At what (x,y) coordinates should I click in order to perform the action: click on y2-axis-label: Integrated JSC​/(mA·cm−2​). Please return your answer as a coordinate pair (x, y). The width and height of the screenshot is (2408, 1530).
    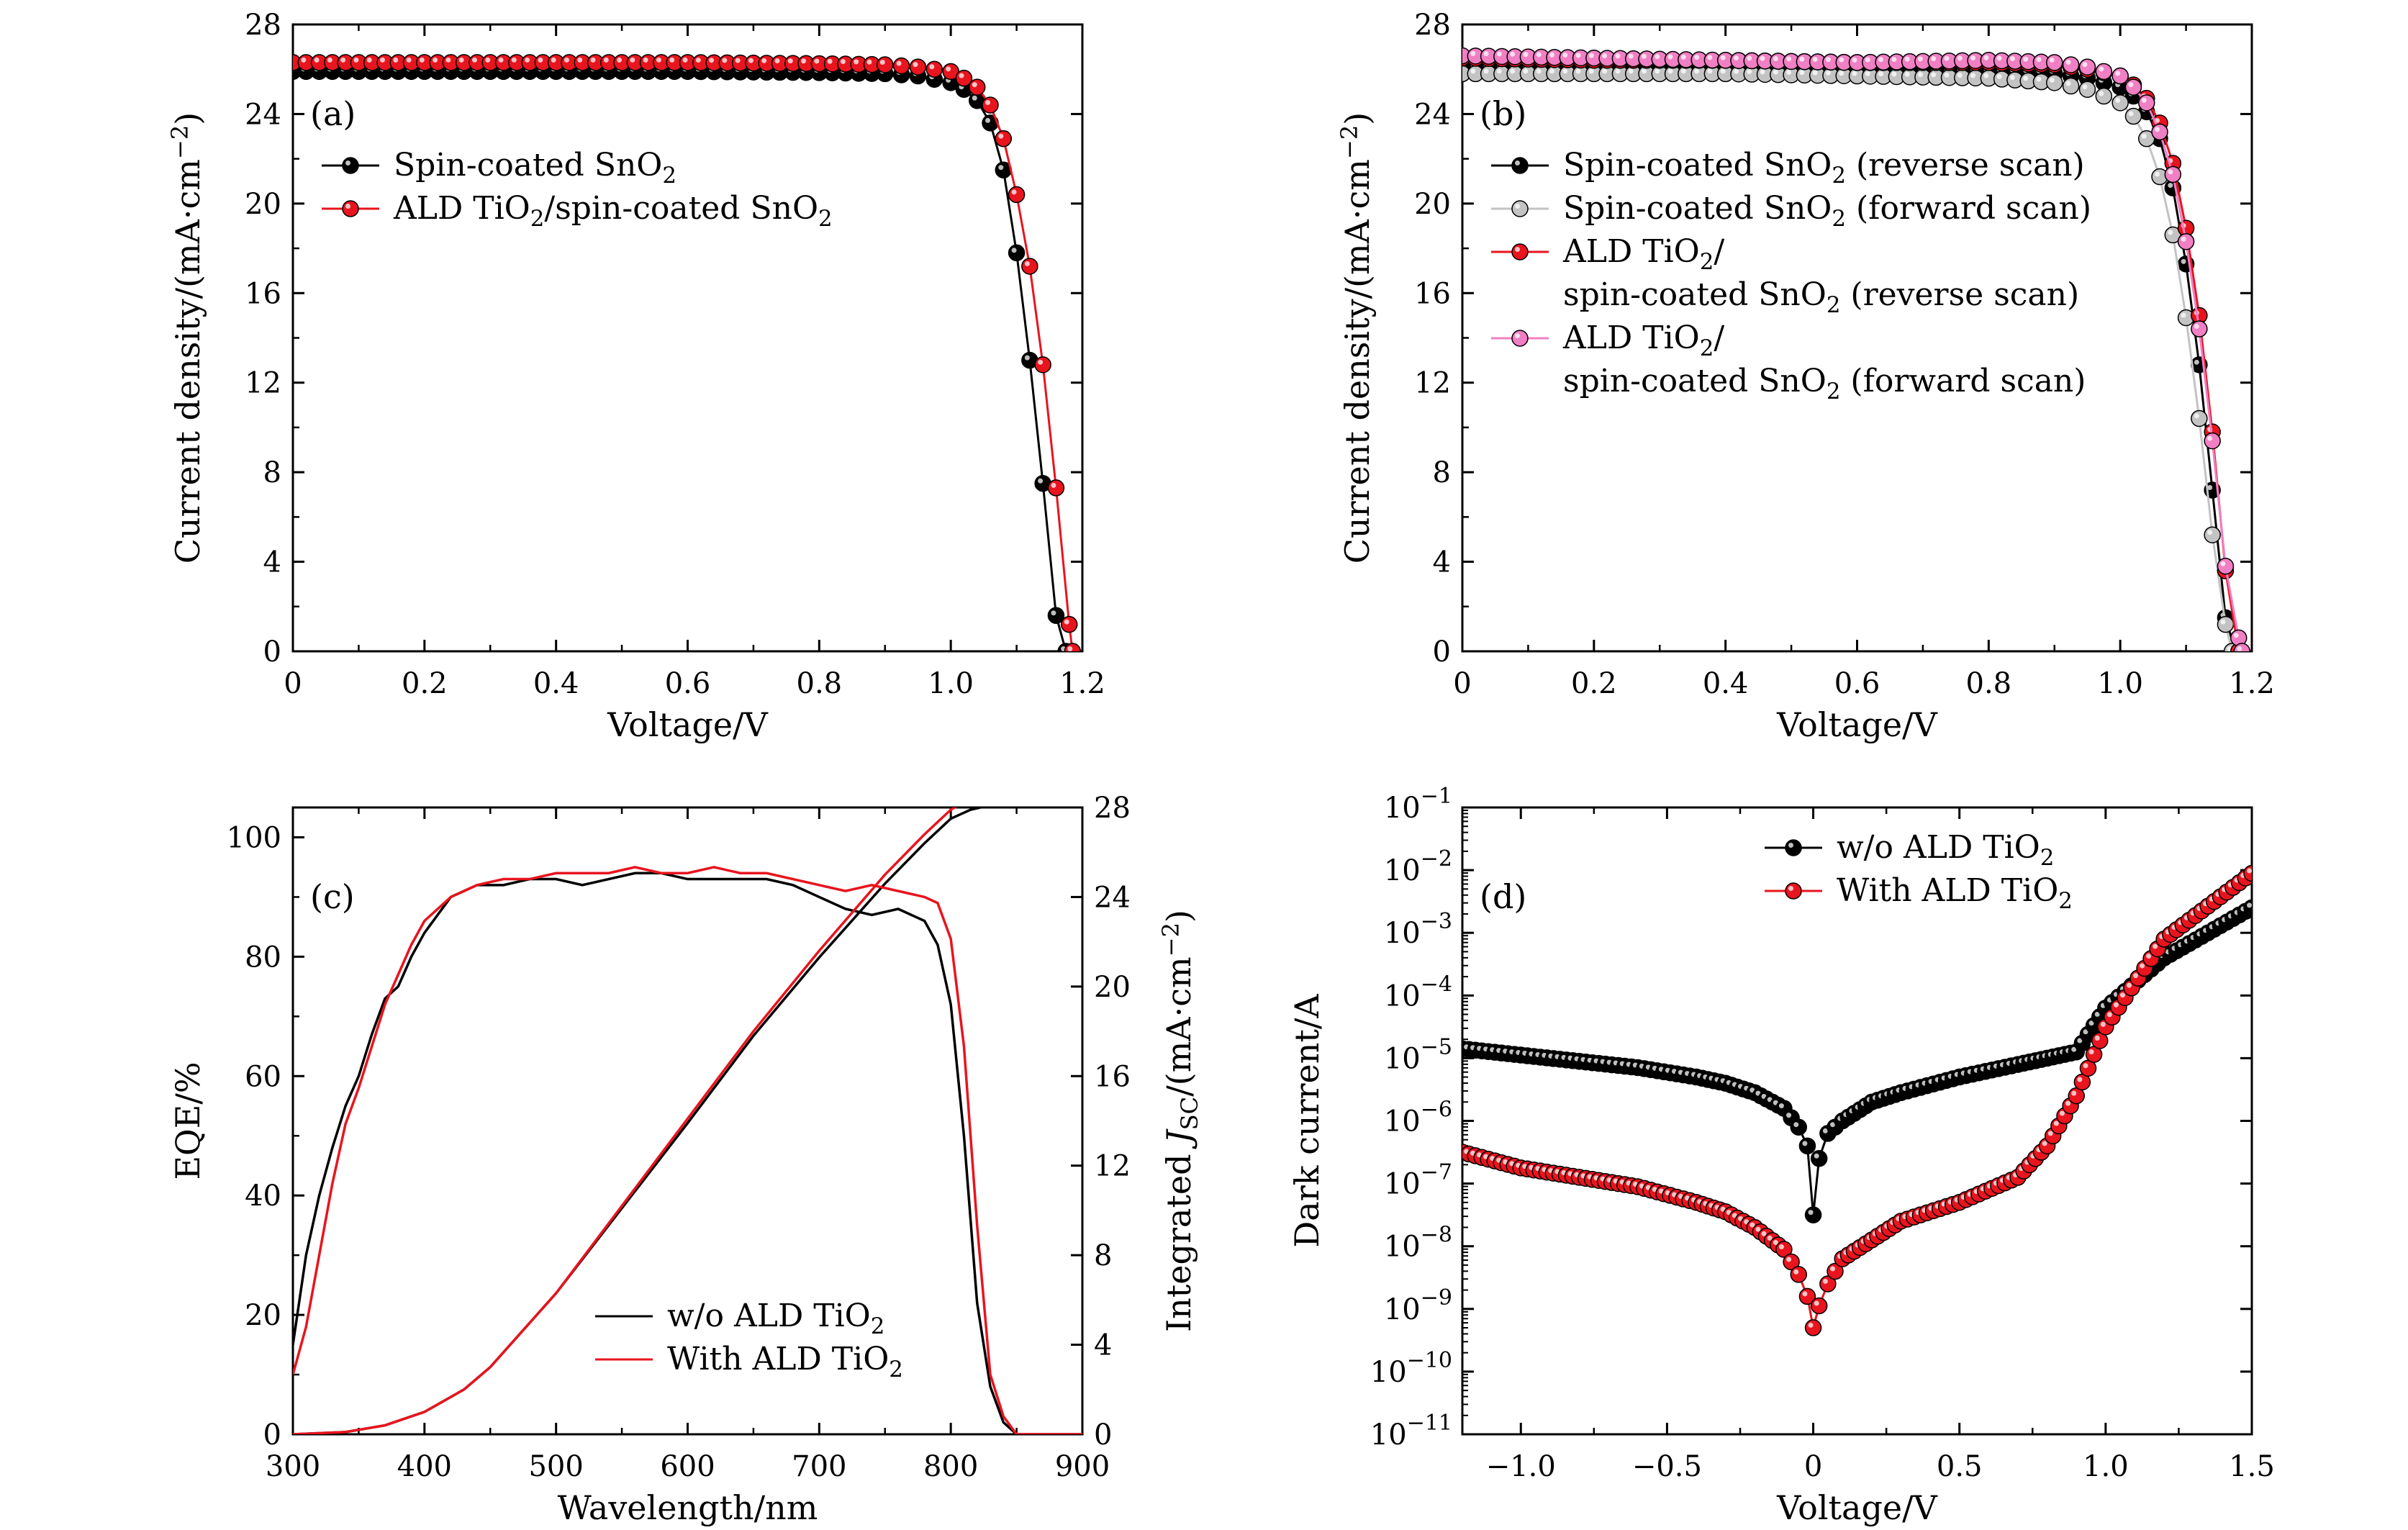
    Looking at the image, I should click on (1180, 1121).